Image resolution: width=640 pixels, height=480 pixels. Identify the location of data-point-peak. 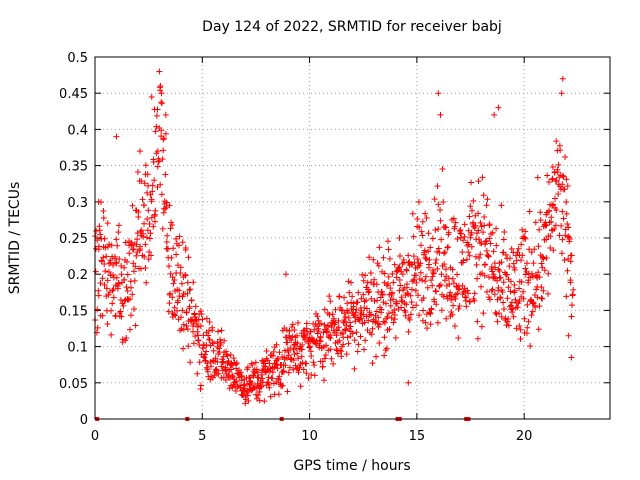
(408, 382).